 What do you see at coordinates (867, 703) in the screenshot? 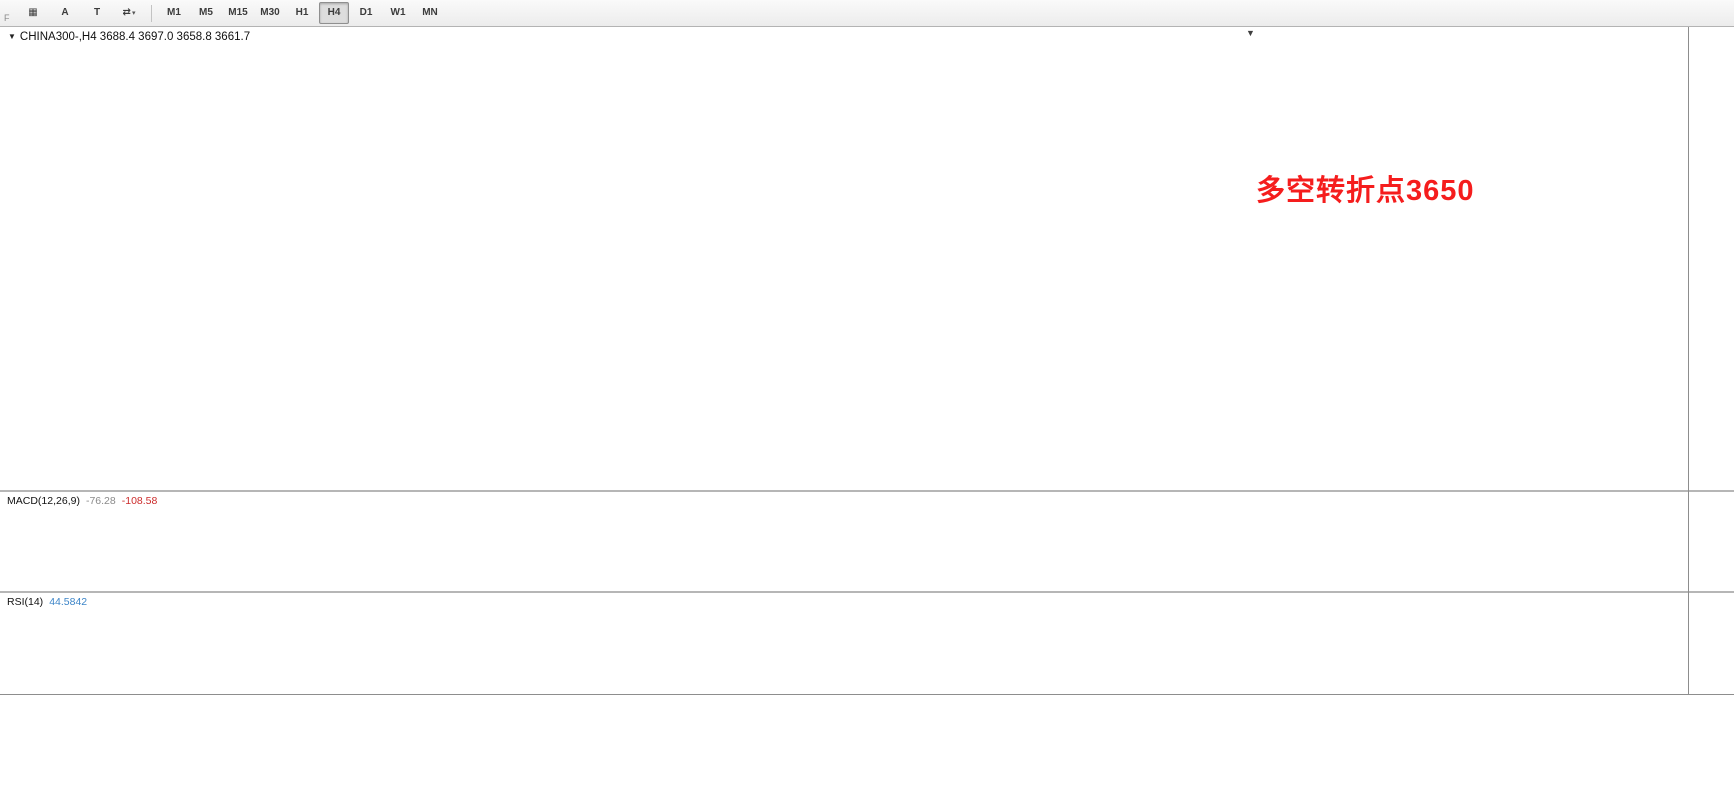
I see `time-axis` at bounding box center [867, 703].